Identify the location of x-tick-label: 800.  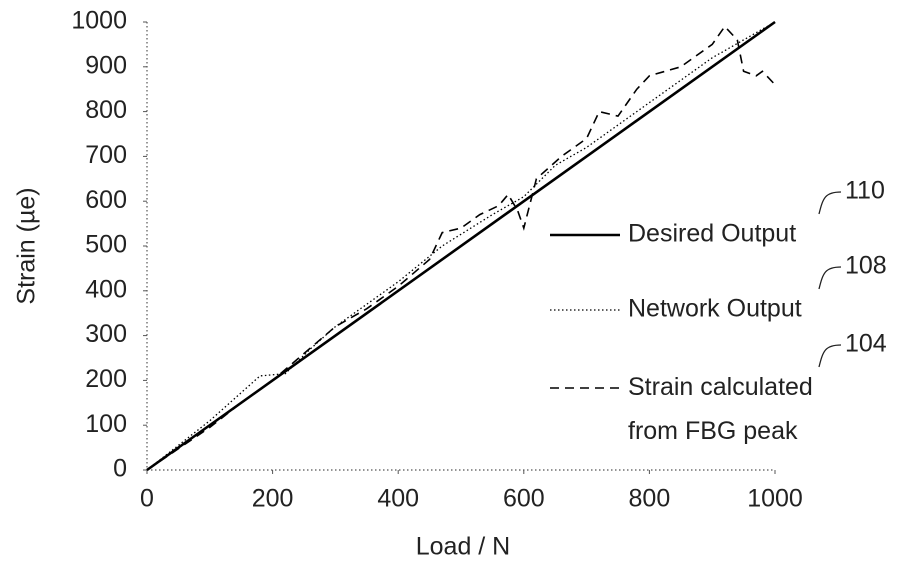
(650, 499).